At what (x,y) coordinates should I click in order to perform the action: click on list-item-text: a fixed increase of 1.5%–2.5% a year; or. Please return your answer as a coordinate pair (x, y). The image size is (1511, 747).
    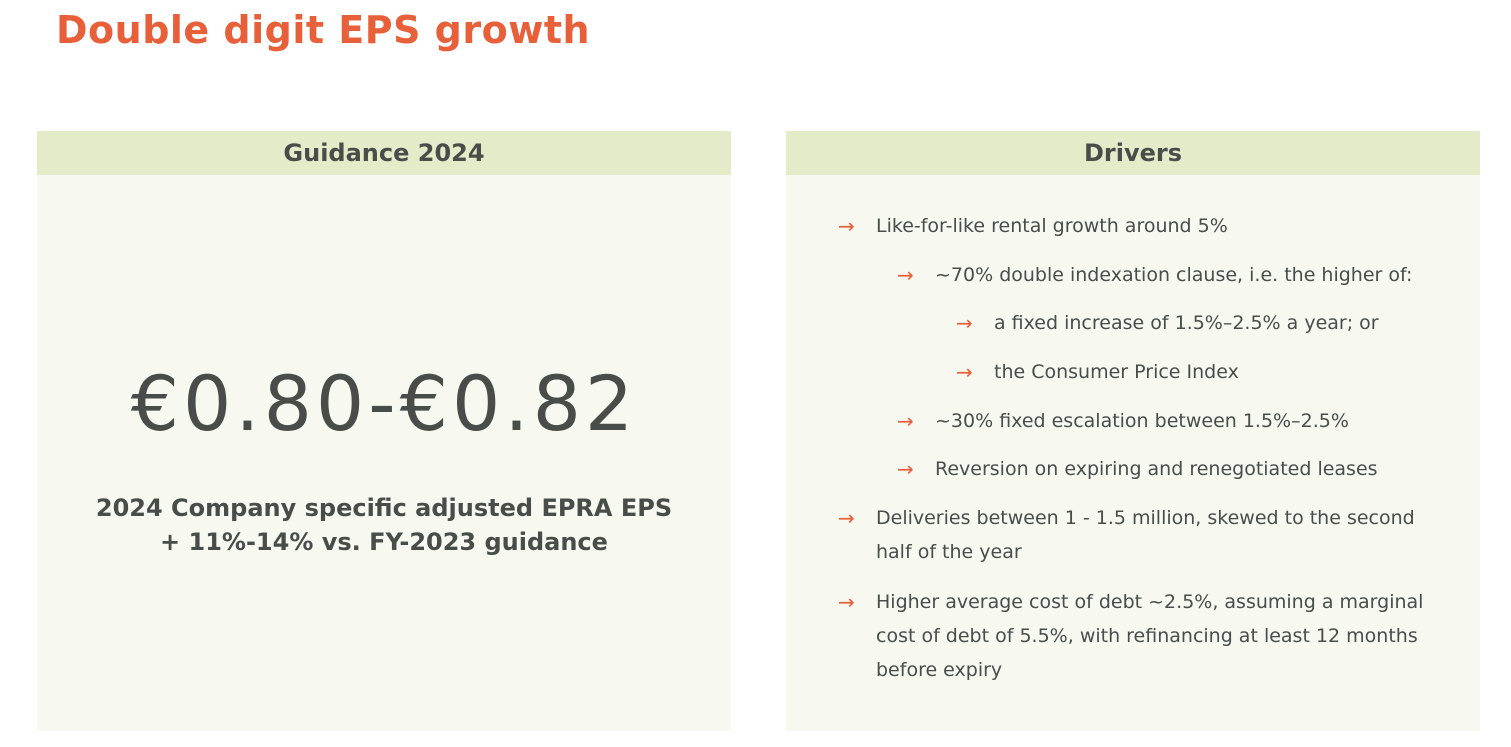
    Looking at the image, I should click on (1186, 323).